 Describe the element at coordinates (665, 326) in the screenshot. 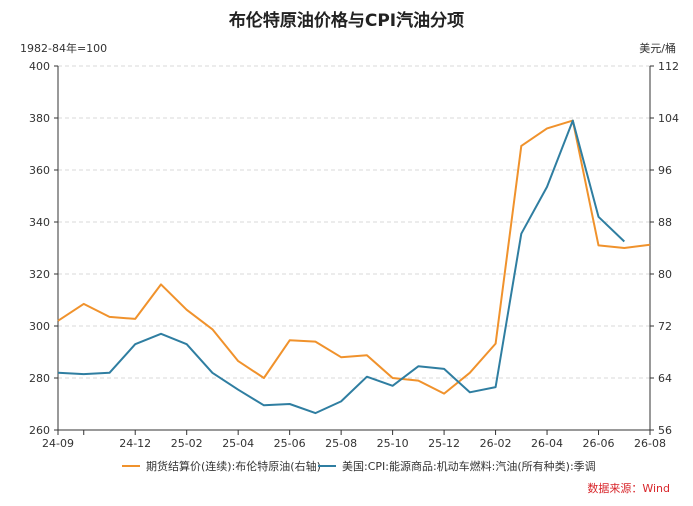

I see `right-tick-label: 72` at that location.